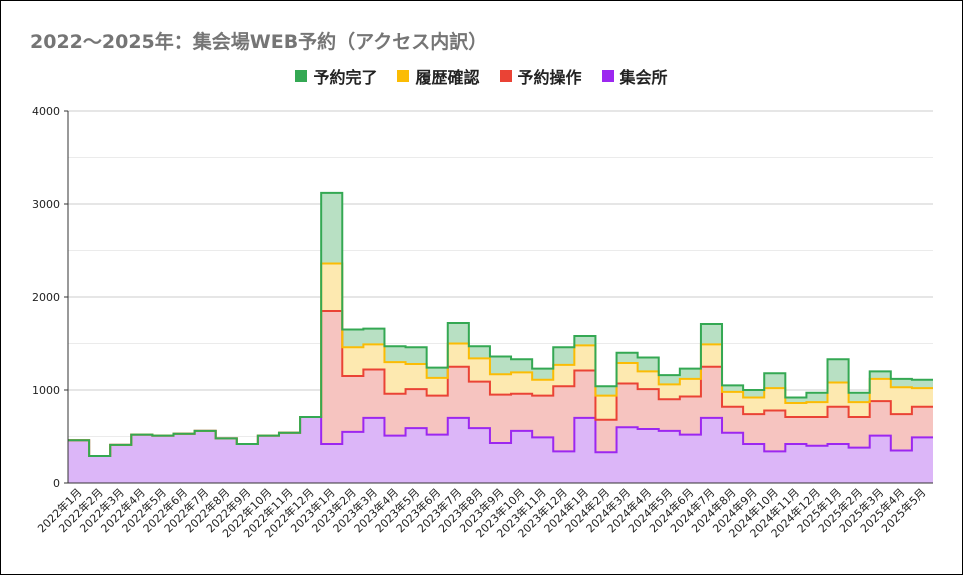  I want to click on legend-label: 集会所, so click(643, 77).